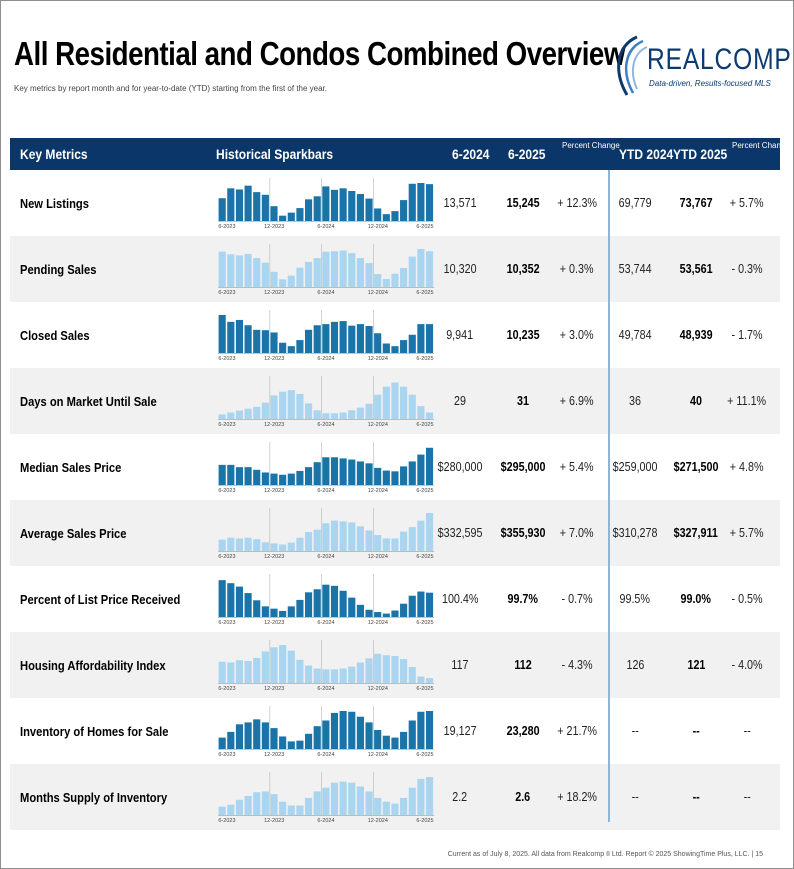 The width and height of the screenshot is (794, 869). I want to click on ytd-percent-change: - 4.0%, so click(747, 665).